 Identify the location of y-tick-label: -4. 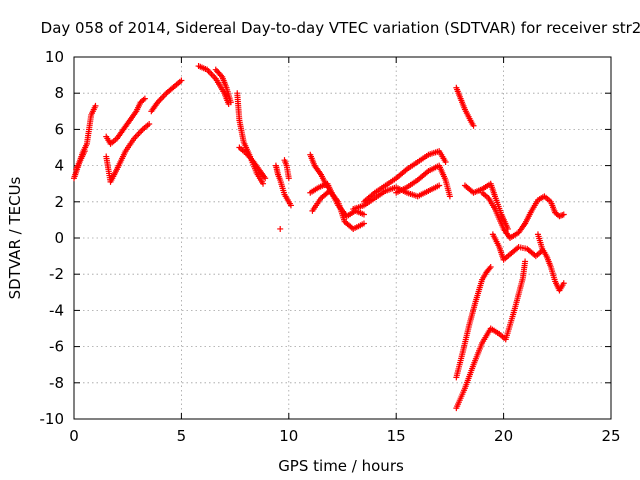
(56, 310).